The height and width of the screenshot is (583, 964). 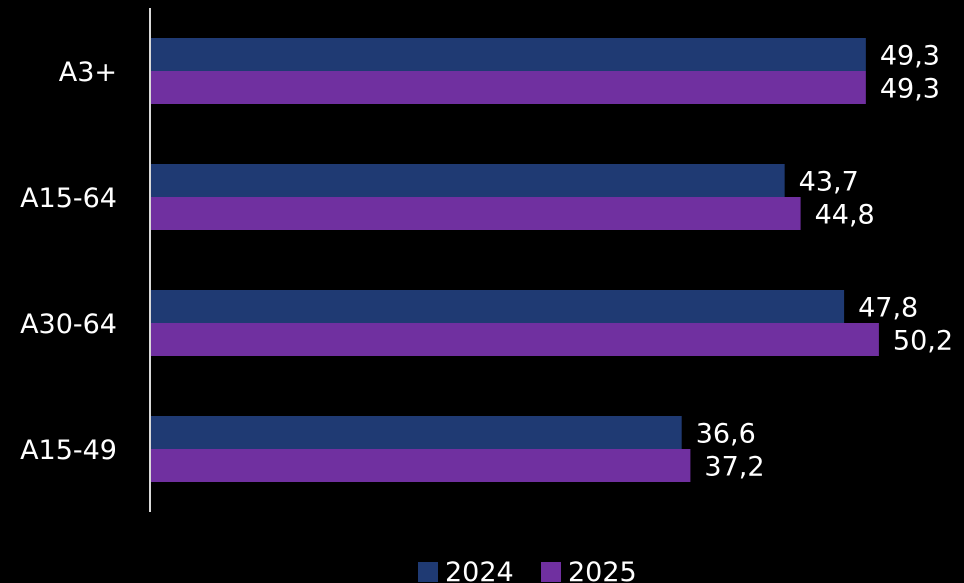 I want to click on data-label: 36,6, so click(x=726, y=434).